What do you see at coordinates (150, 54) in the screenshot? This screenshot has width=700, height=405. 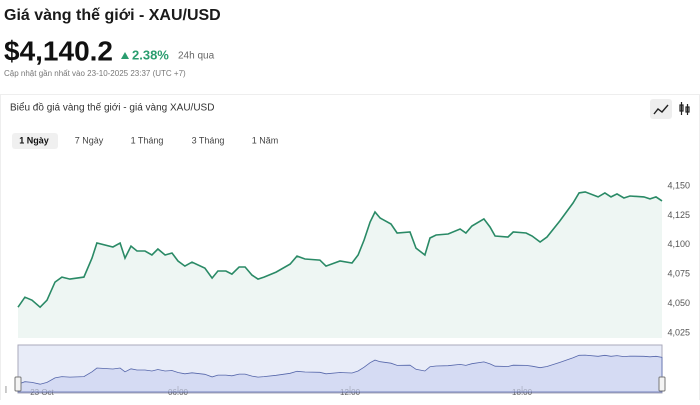 I see `change: 2.38%` at bounding box center [150, 54].